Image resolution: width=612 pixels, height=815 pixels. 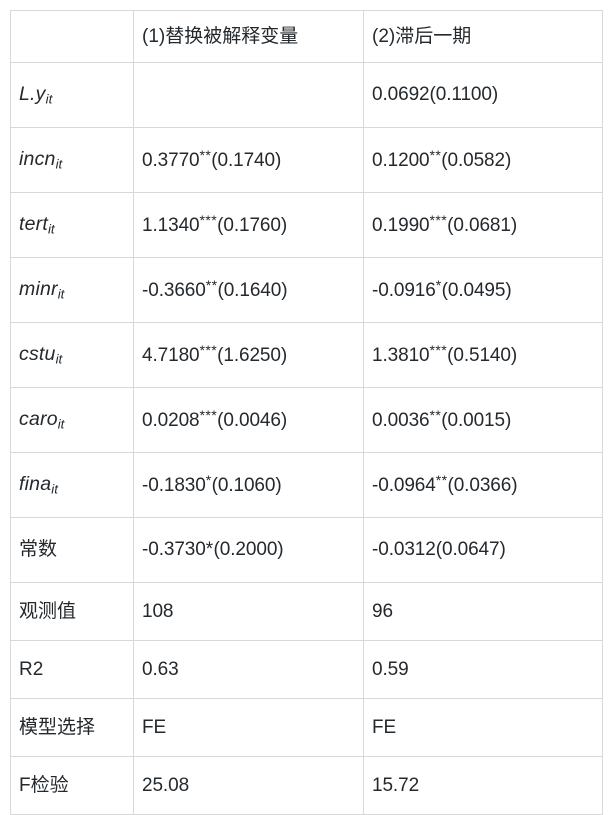 I want to click on cell-model1: 4.7180***(1.6250), so click(x=248, y=355).